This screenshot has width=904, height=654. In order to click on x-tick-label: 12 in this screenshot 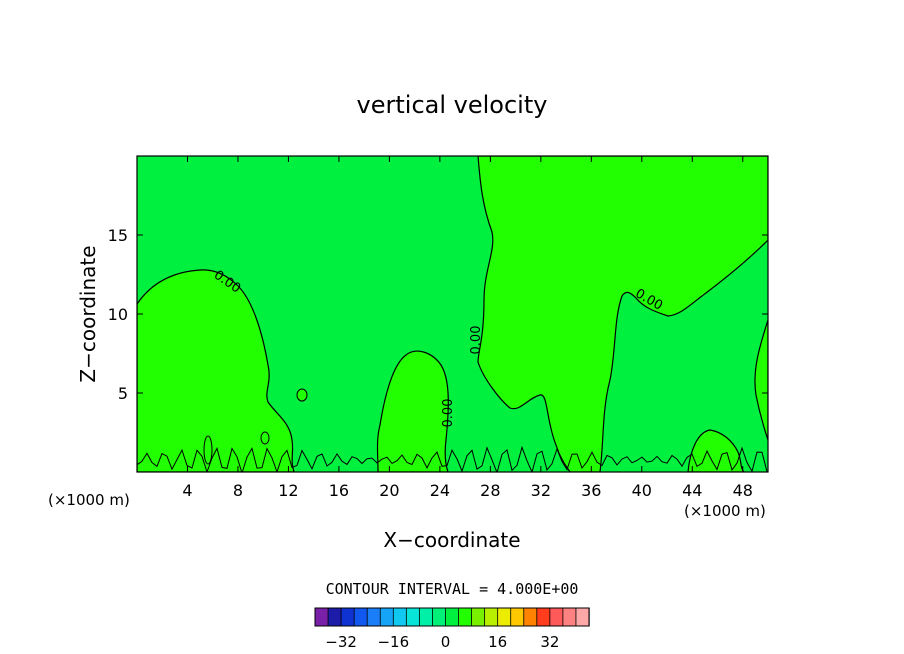, I will do `click(288, 490)`.